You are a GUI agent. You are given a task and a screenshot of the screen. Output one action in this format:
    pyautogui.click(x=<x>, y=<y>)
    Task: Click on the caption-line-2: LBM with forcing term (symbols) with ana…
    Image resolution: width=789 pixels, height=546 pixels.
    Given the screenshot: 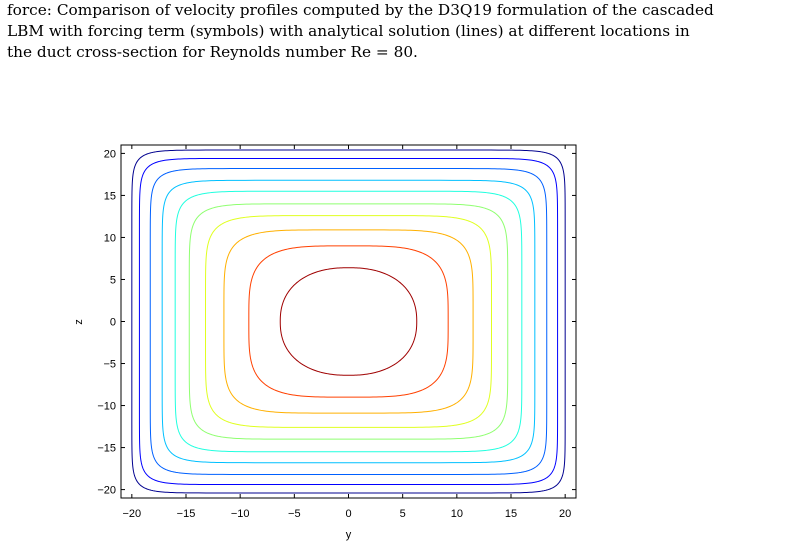 What is the action you would take?
    pyautogui.click(x=348, y=31)
    